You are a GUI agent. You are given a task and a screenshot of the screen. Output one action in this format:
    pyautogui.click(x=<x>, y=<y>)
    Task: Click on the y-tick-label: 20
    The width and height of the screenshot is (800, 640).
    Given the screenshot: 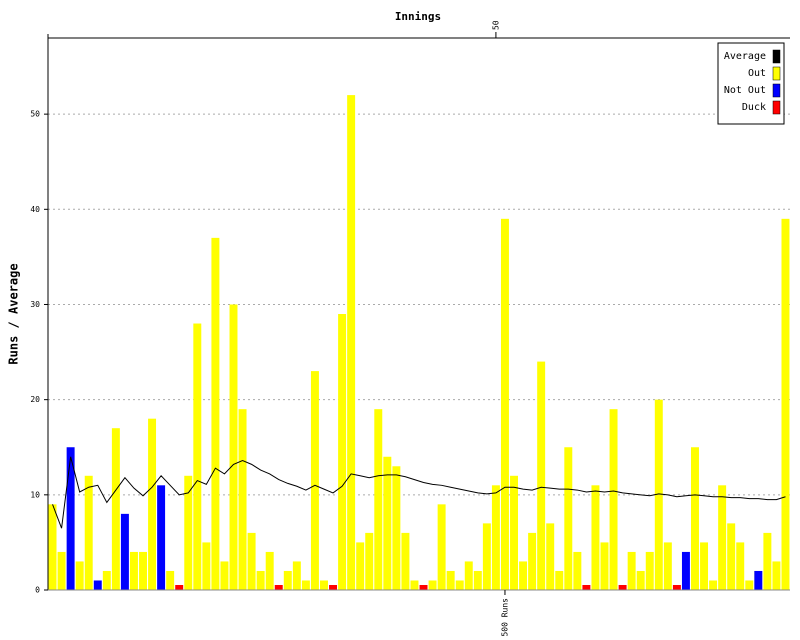 What is the action you would take?
    pyautogui.click(x=35, y=399)
    